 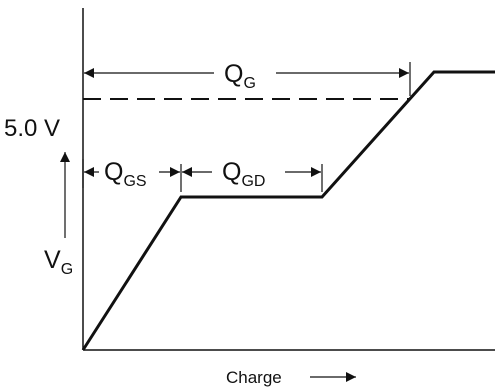 I want to click on qgs-label: QGS, so click(x=125, y=174).